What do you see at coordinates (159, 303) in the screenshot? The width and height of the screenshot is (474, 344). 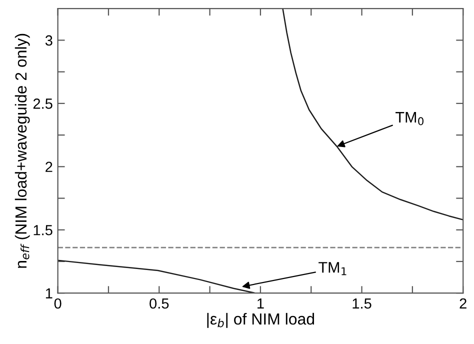 I see `x-tick-label: 0.5` at bounding box center [159, 303].